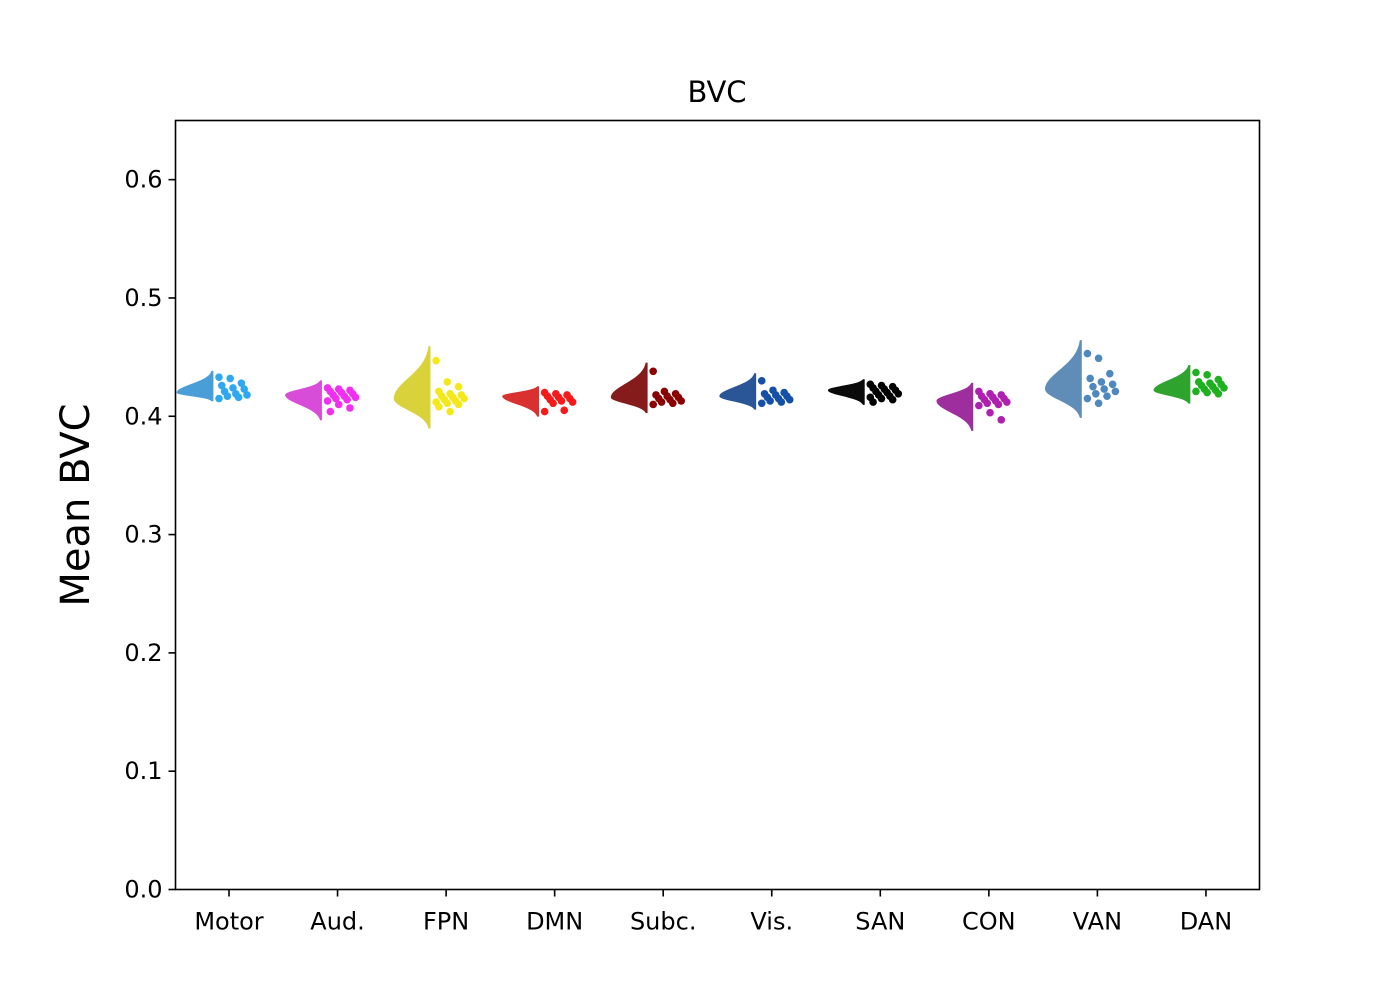 Image resolution: width=1400 pixels, height=1000 pixels. I want to click on cloud-san, so click(865, 392).